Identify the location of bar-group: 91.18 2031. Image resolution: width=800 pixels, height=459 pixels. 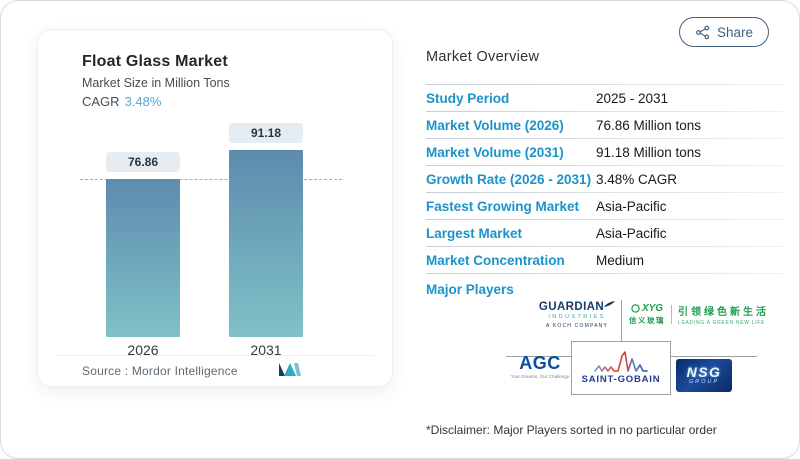
(266, 209).